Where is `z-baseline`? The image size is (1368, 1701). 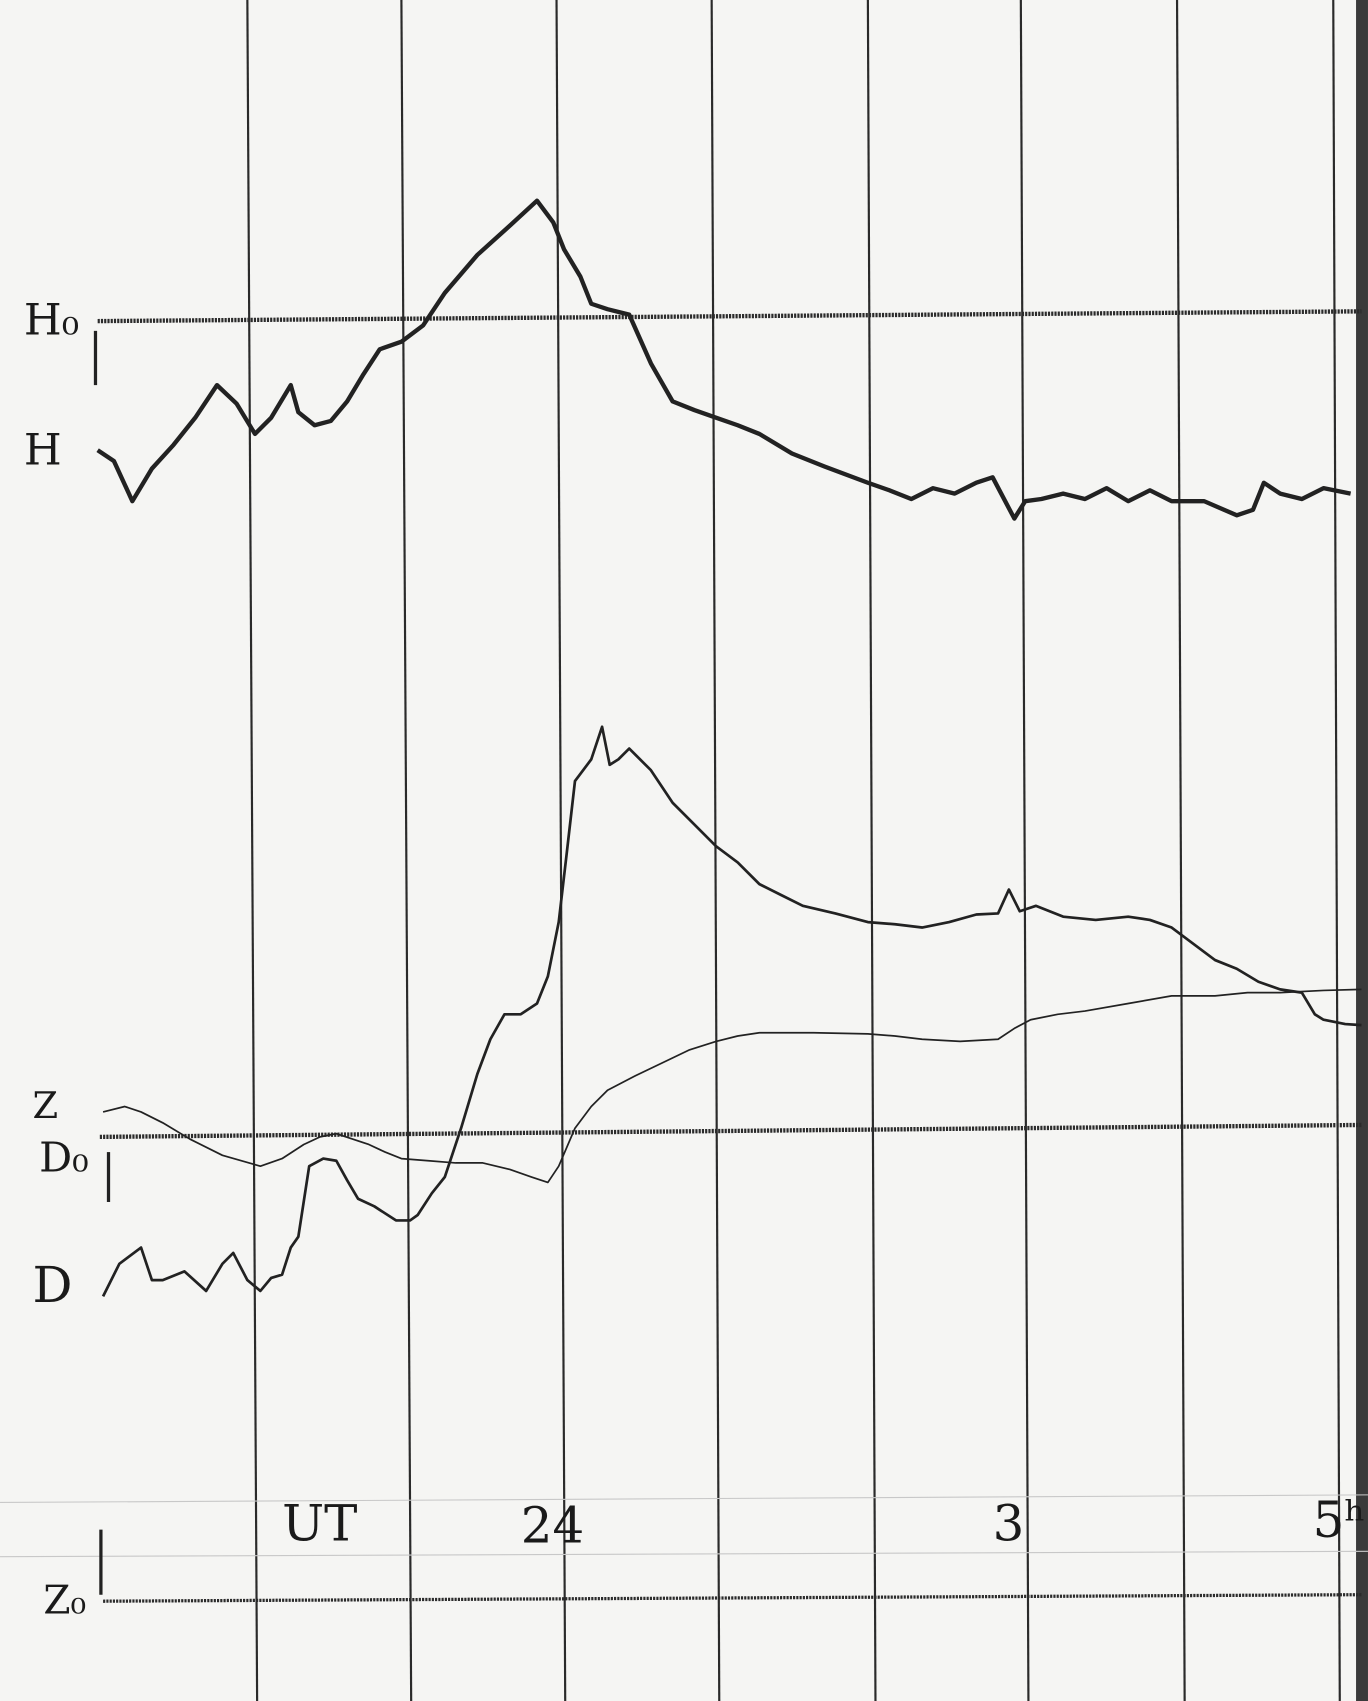
z-baseline is located at coordinates (732, 1598).